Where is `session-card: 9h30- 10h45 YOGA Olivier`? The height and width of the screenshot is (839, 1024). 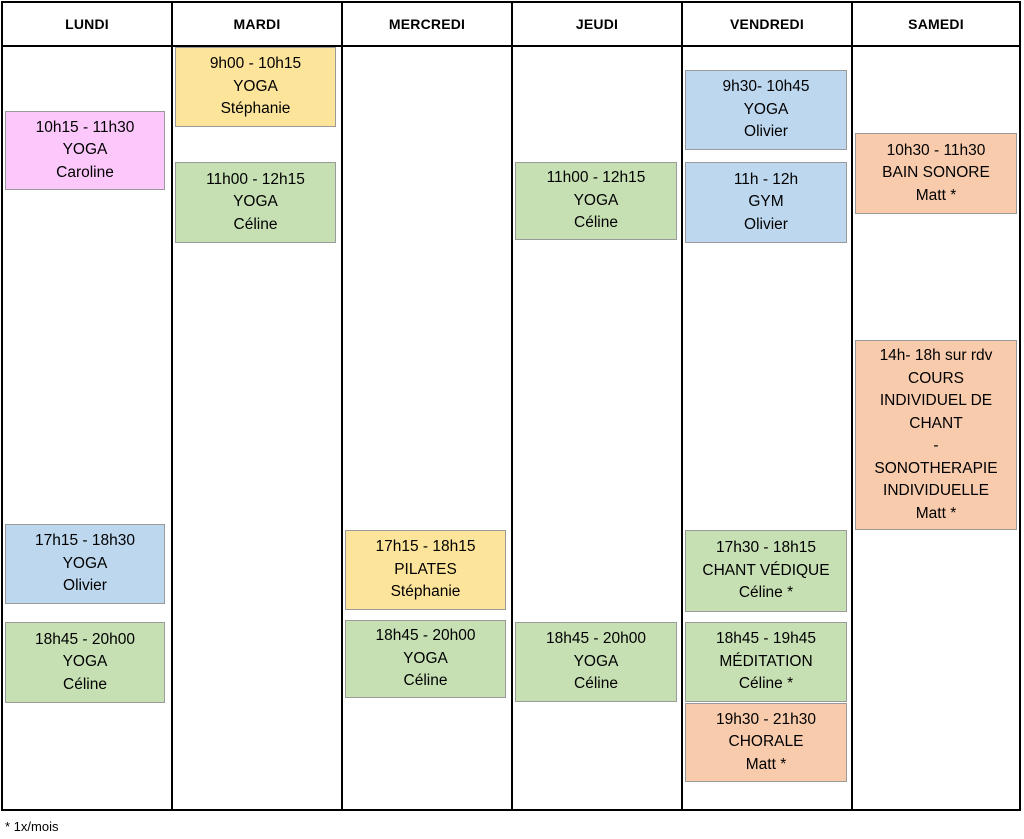 session-card: 9h30- 10h45 YOGA Olivier is located at coordinates (766, 110).